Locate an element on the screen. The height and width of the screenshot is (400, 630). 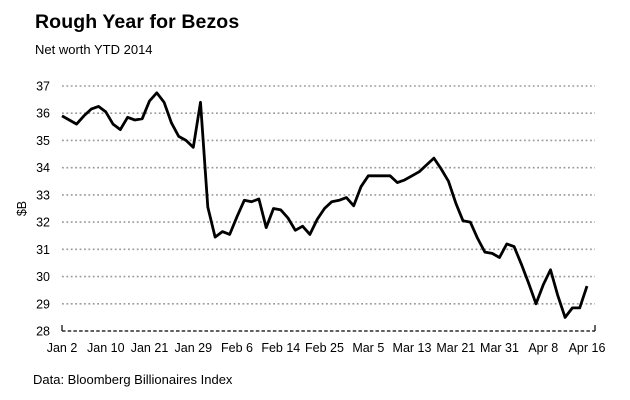
x-tick-label: Feb 25 is located at coordinates (324, 348).